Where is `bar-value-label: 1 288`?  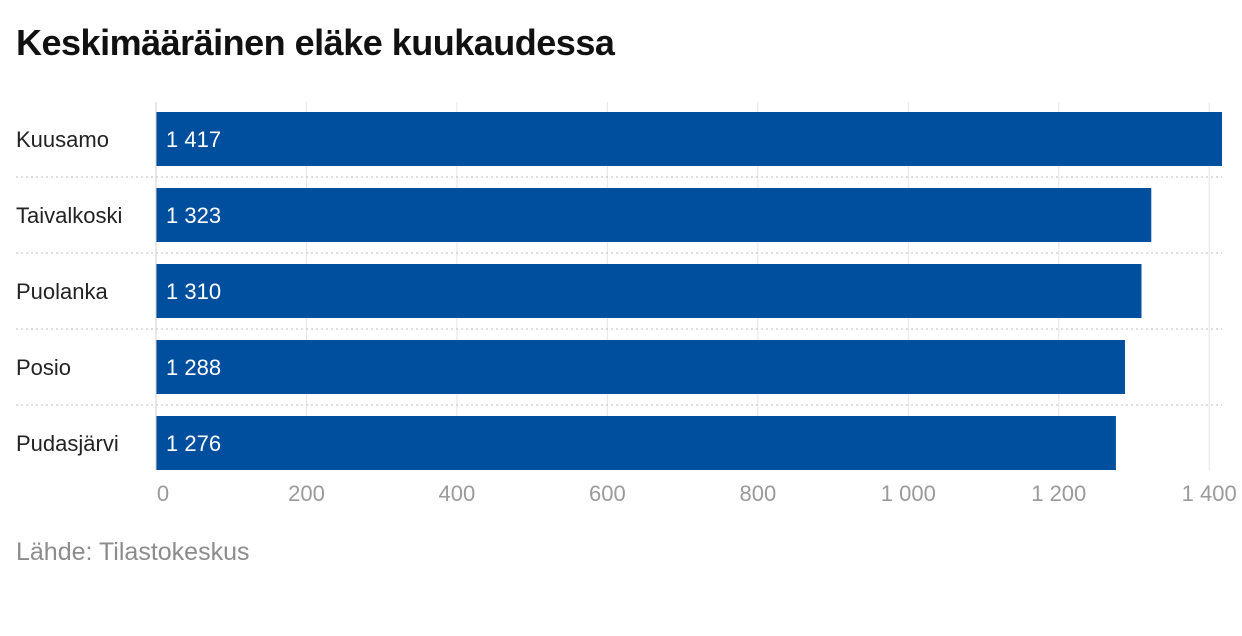
bar-value-label: 1 288 is located at coordinates (193, 367).